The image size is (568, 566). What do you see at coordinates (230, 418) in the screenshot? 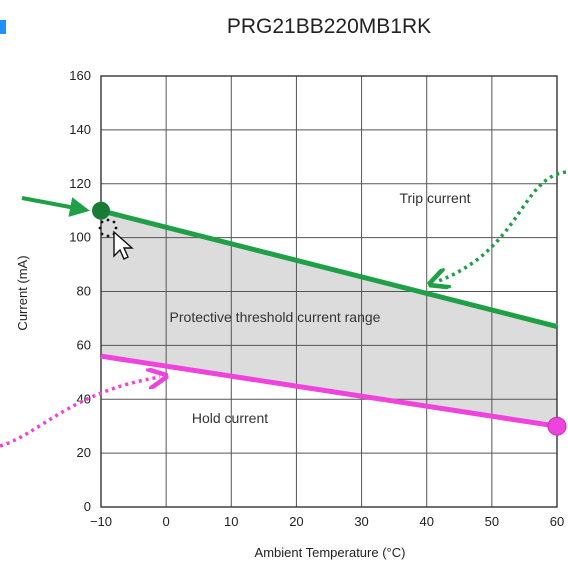
I see `annotation-hold-current: Hold current` at bounding box center [230, 418].